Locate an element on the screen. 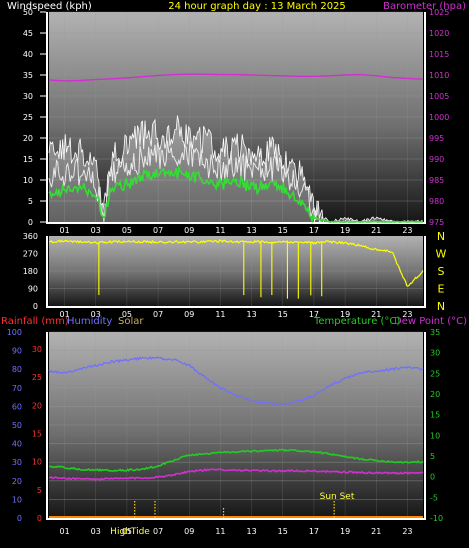 The width and height of the screenshot is (469, 548). windspeed-tick-label: 30 is located at coordinates (28, 96).